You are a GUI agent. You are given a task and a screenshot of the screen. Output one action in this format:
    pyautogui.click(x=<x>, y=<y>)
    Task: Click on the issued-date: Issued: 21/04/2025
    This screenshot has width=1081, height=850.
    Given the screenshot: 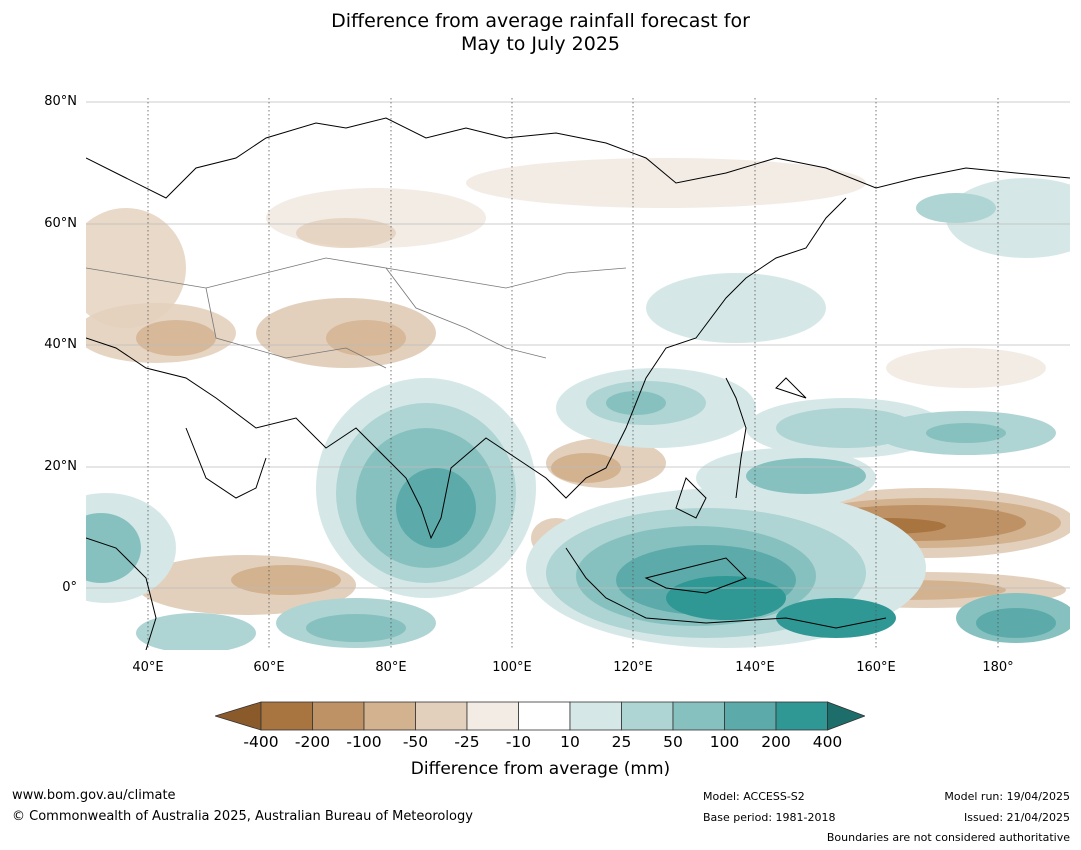 What is the action you would take?
    pyautogui.click(x=1016, y=817)
    